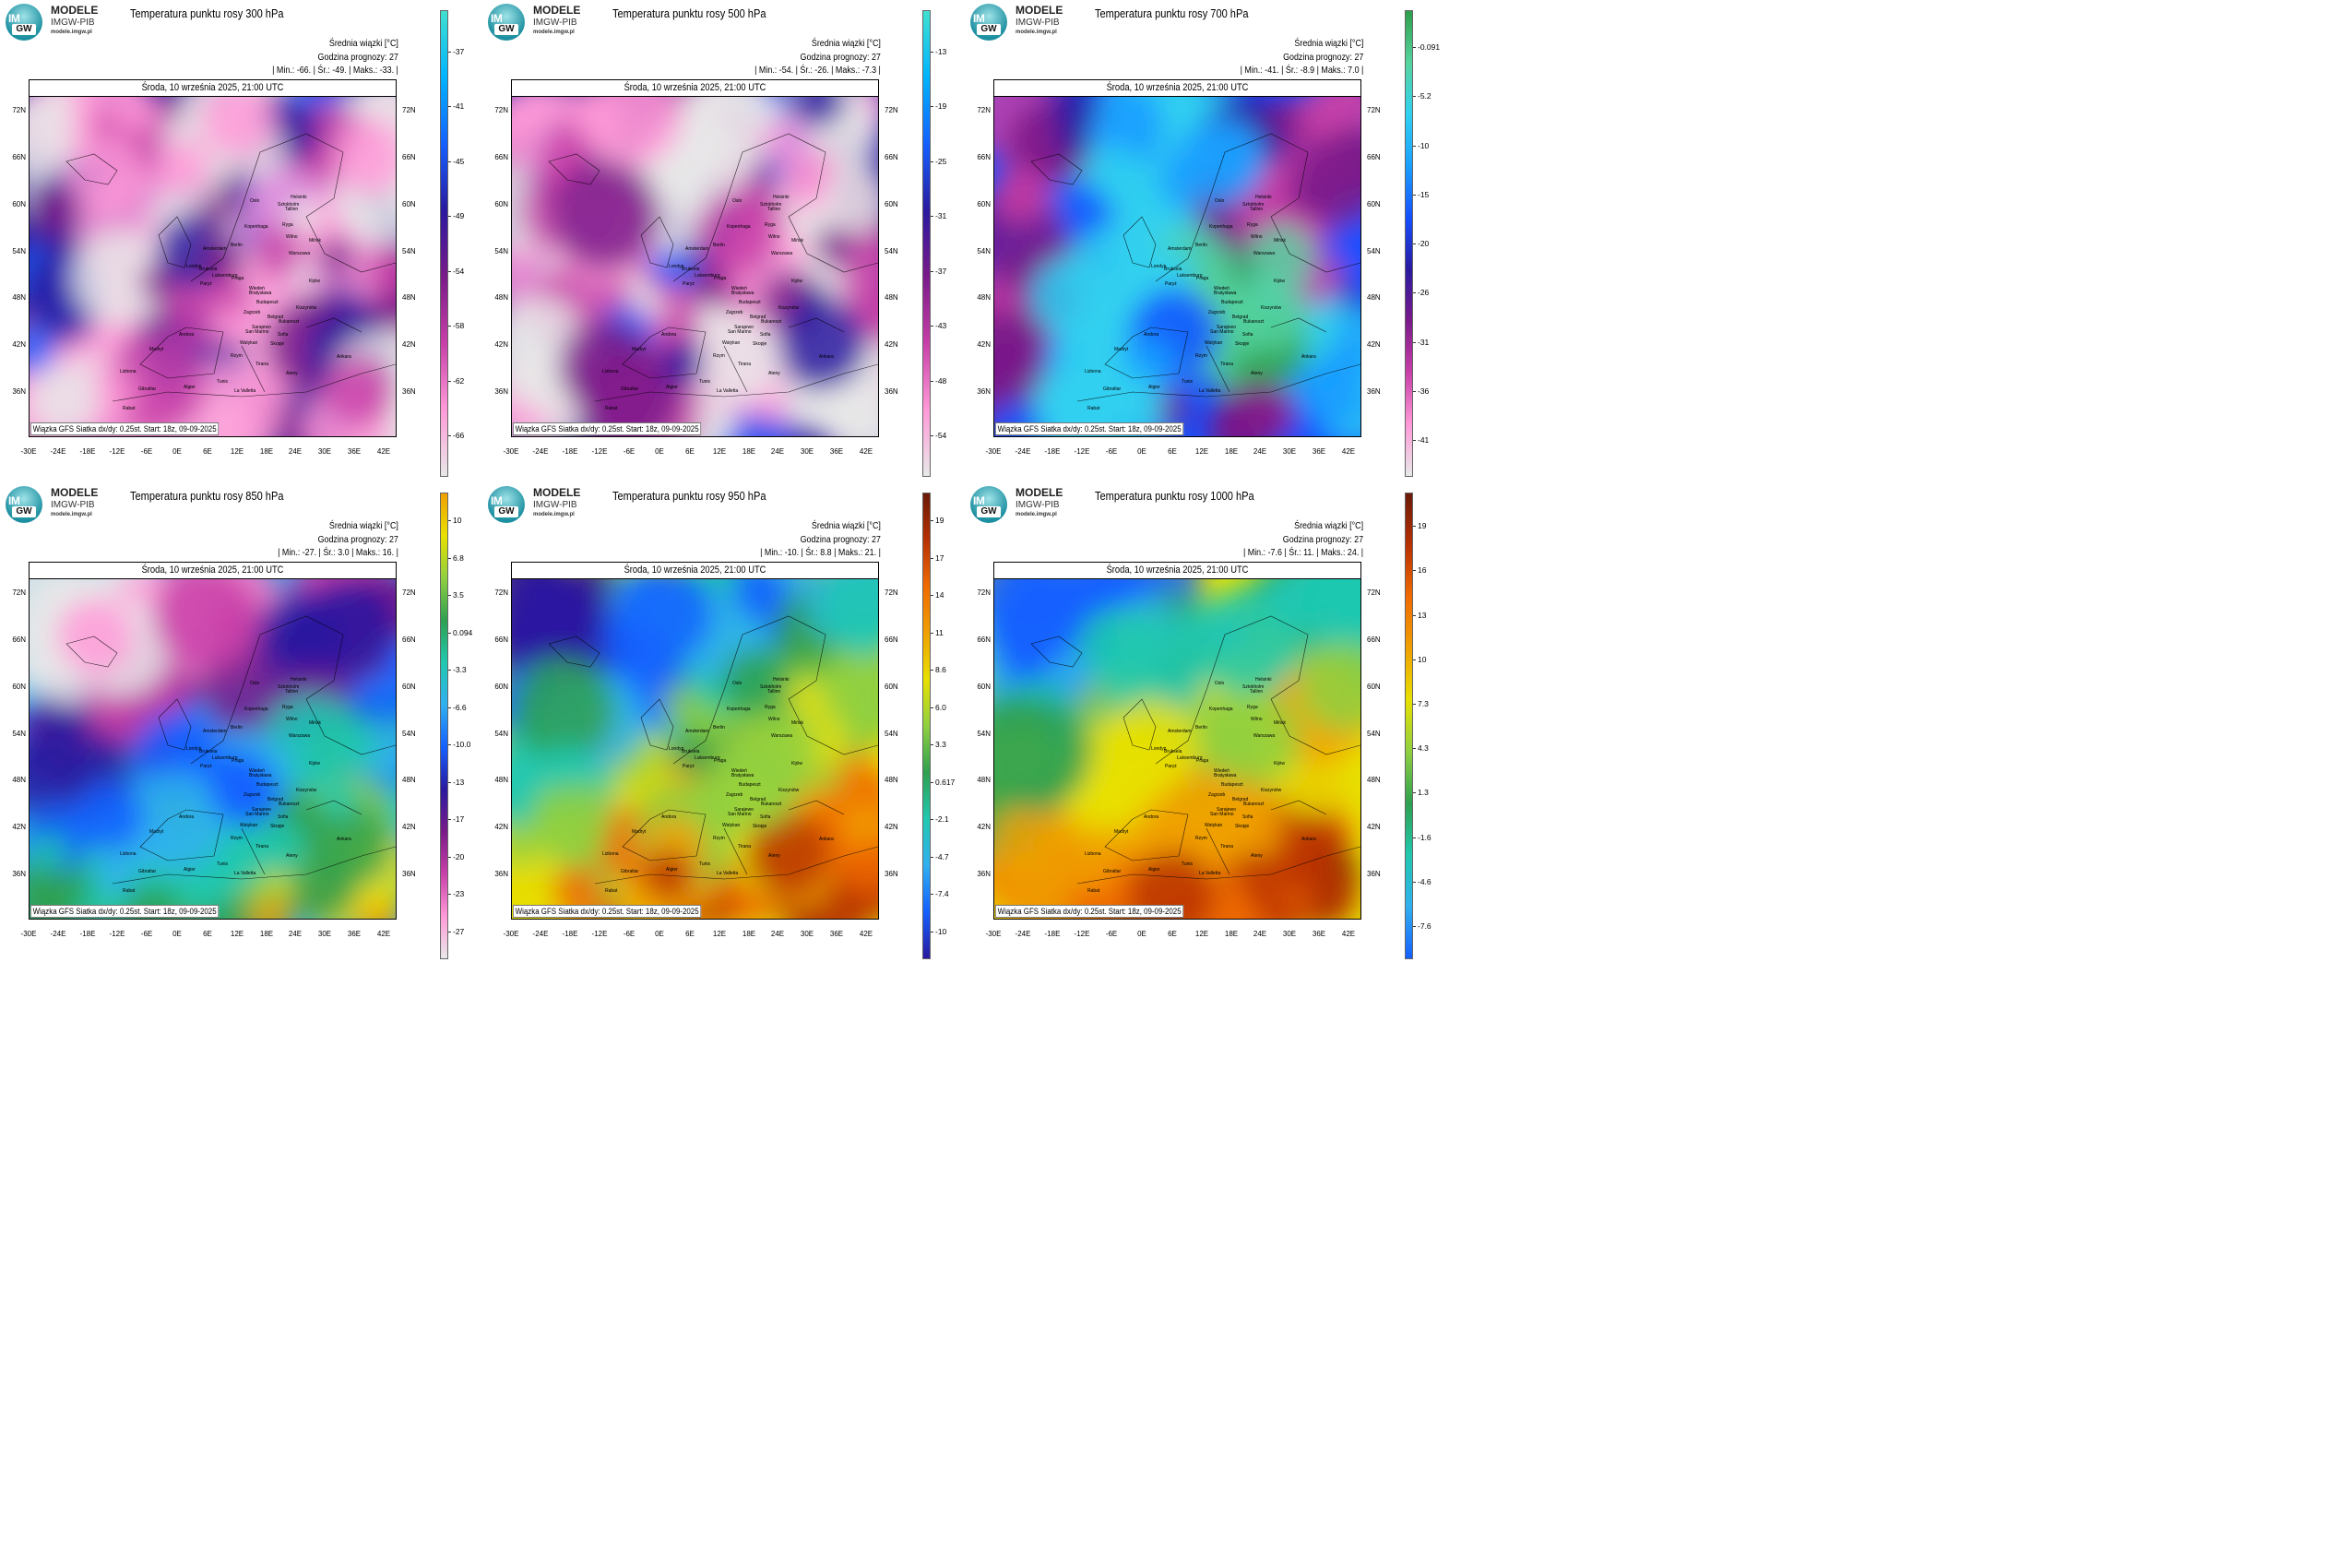 The height and width of the screenshot is (1568, 2352). I want to click on colorbar-label: 1.3, so click(1423, 793).